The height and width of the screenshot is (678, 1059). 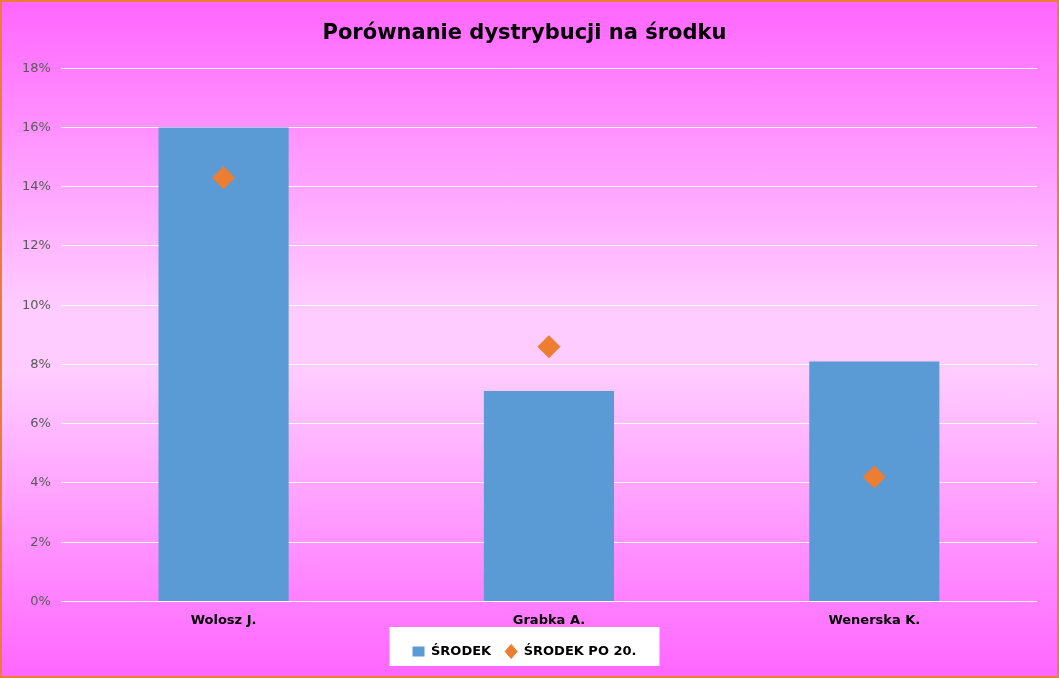 What do you see at coordinates (580, 650) in the screenshot?
I see `legend-label: ŚRODEK PO 20.` at bounding box center [580, 650].